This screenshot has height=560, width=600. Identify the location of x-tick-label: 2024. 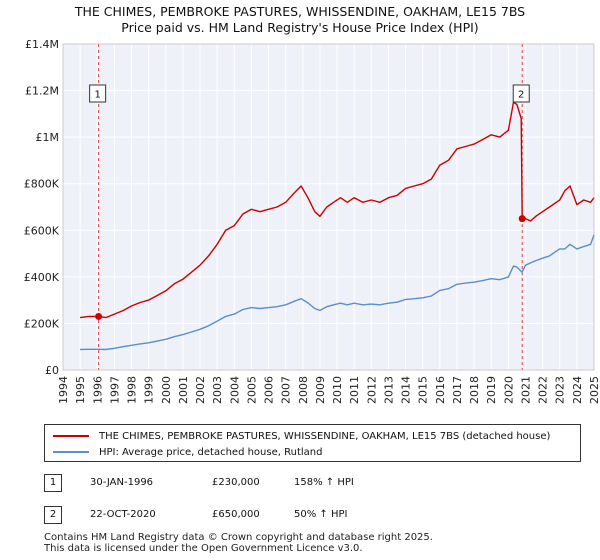
(577, 390).